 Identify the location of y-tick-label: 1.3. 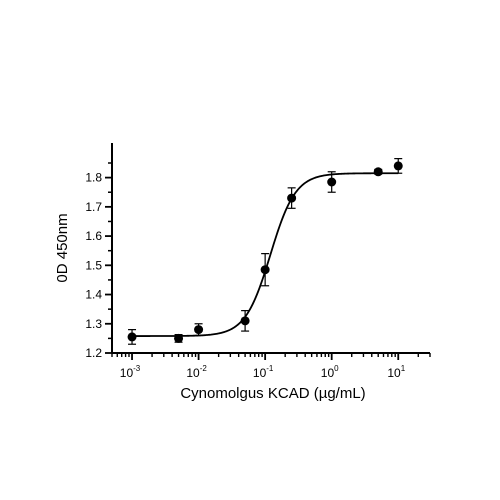
(93, 324).